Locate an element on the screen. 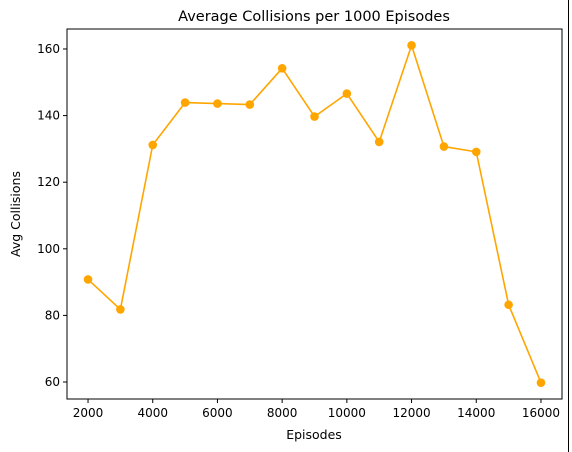  x-tick-label: 10000 is located at coordinates (347, 413).